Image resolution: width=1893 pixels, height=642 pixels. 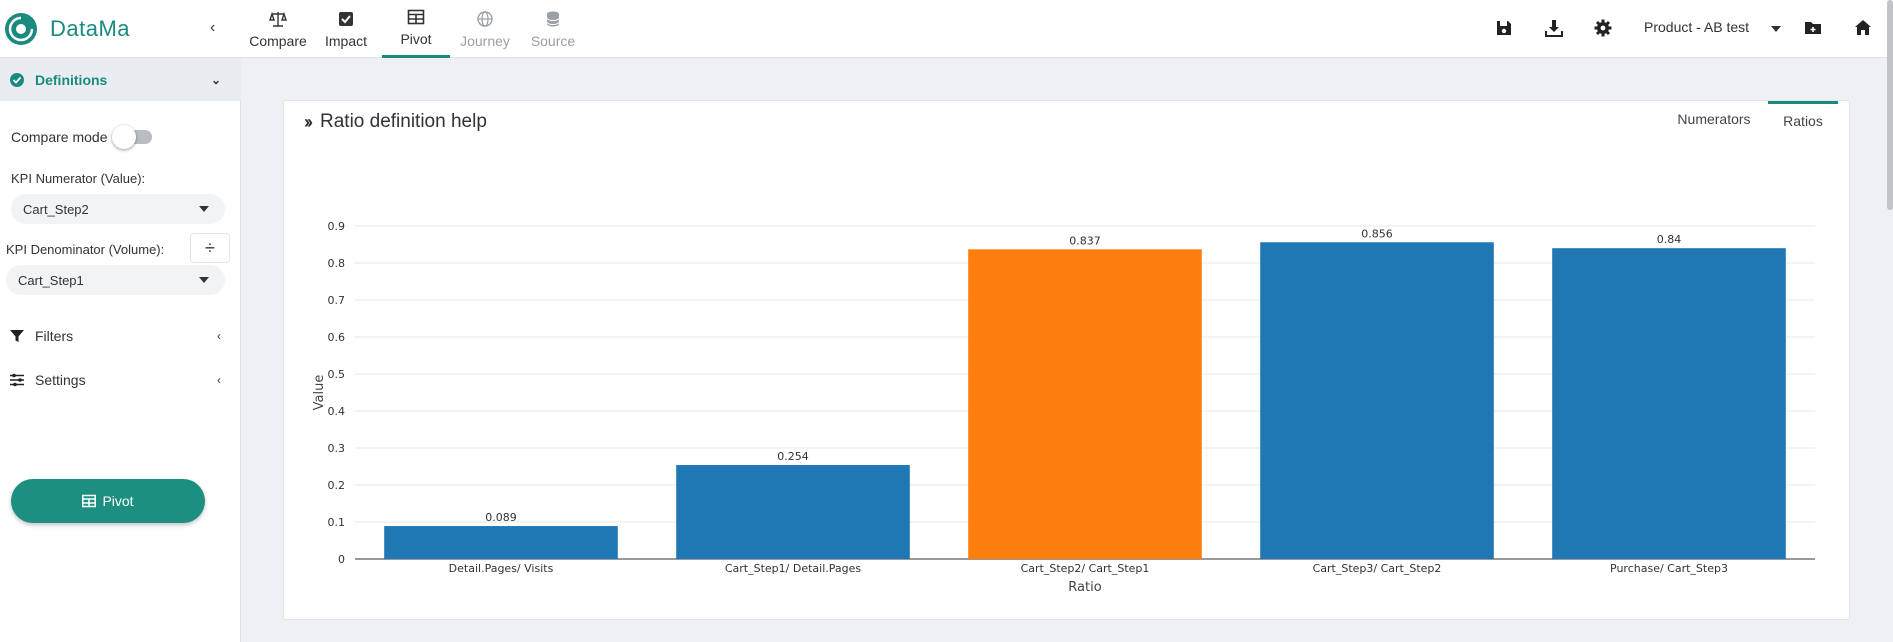 I want to click on checkbox-icon, so click(x=346, y=18).